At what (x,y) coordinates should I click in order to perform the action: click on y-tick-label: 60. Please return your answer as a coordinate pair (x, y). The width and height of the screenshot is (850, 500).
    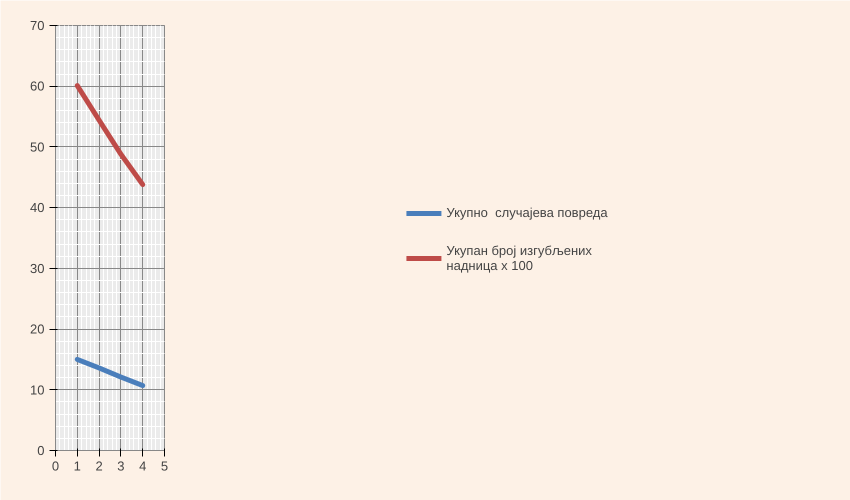
    Looking at the image, I should click on (37, 86).